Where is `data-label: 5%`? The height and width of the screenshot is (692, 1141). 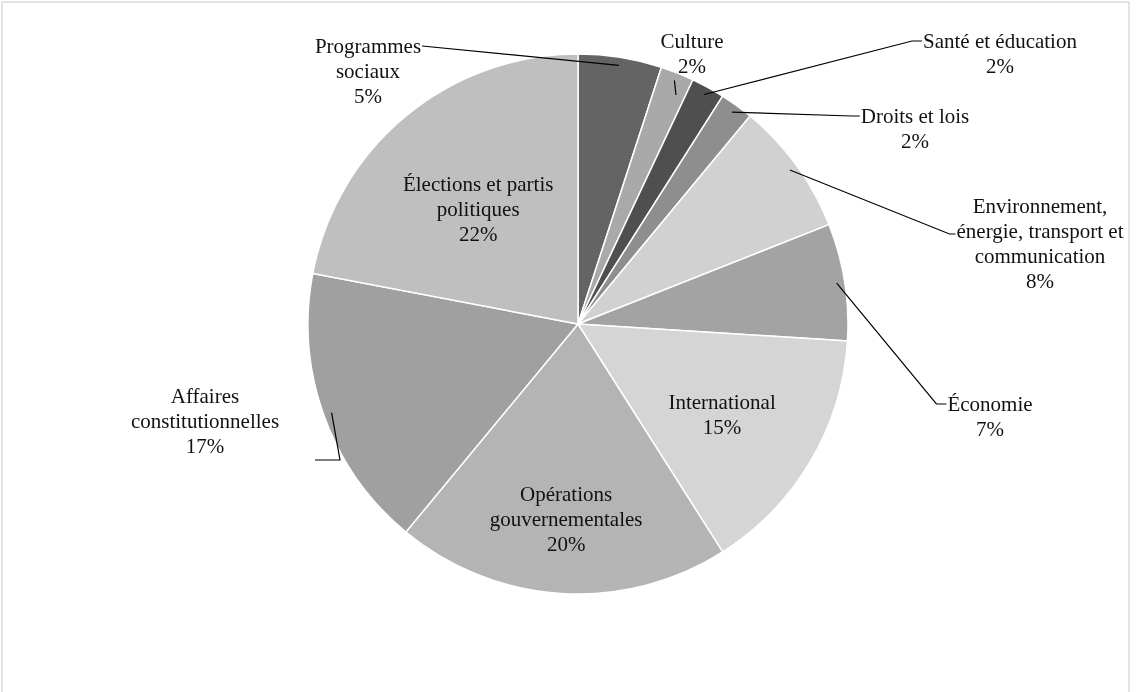 data-label: 5% is located at coordinates (368, 96).